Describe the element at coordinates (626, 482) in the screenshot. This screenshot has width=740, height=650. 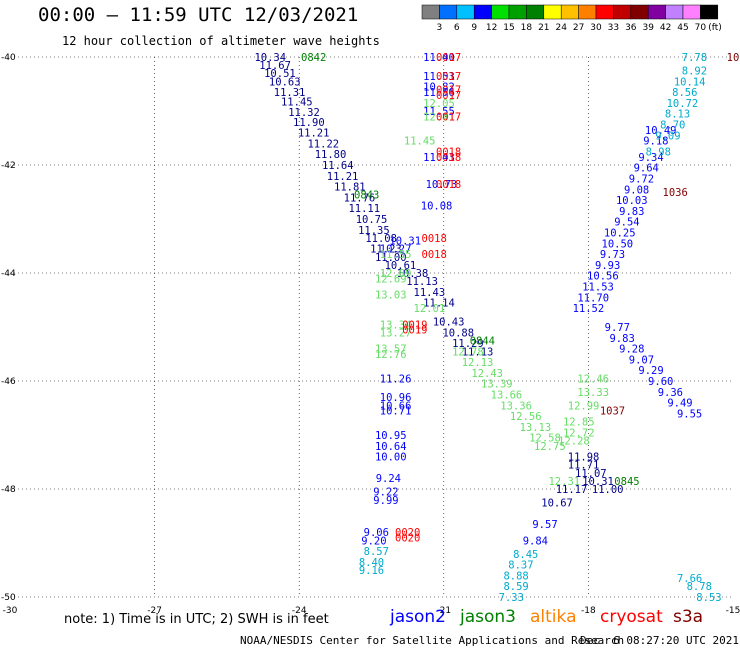
I see `data-label: 0845` at that location.